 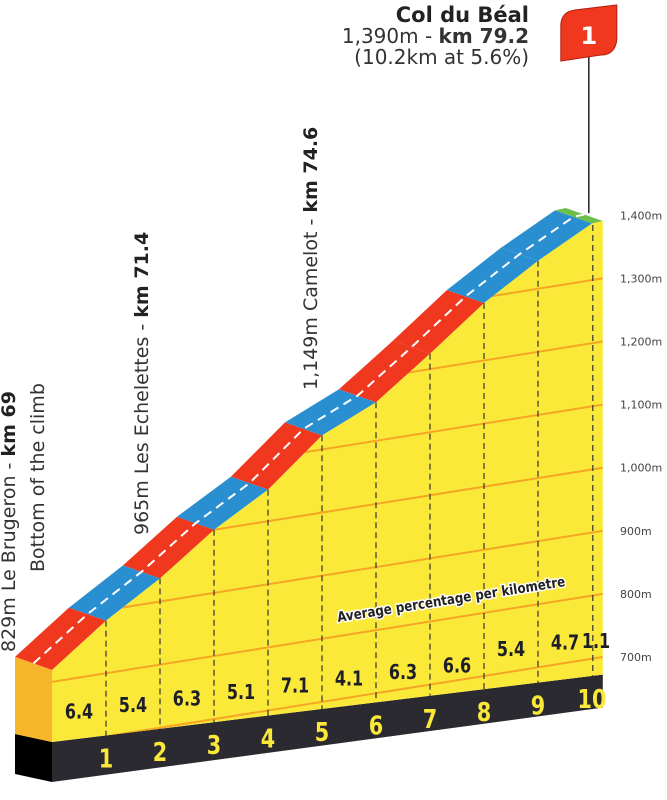 What do you see at coordinates (390, 36) in the screenshot?
I see `summit-altitude: 1,390m -` at bounding box center [390, 36].